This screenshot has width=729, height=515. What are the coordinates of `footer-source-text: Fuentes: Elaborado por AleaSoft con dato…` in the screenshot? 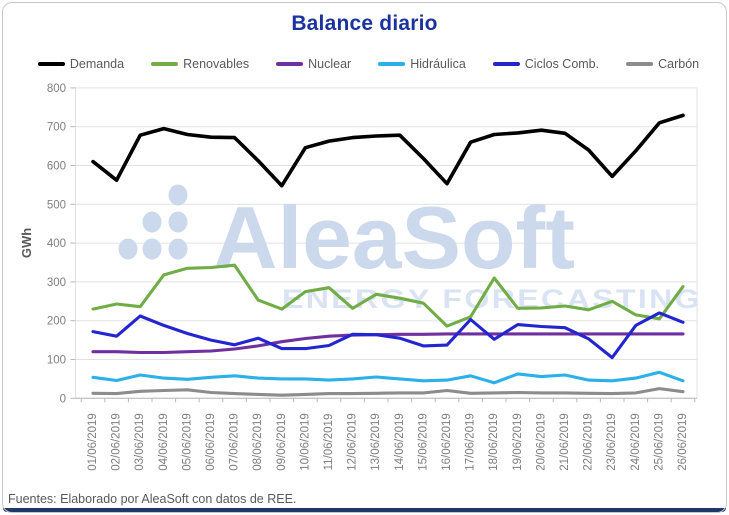 It's located at (152, 499).